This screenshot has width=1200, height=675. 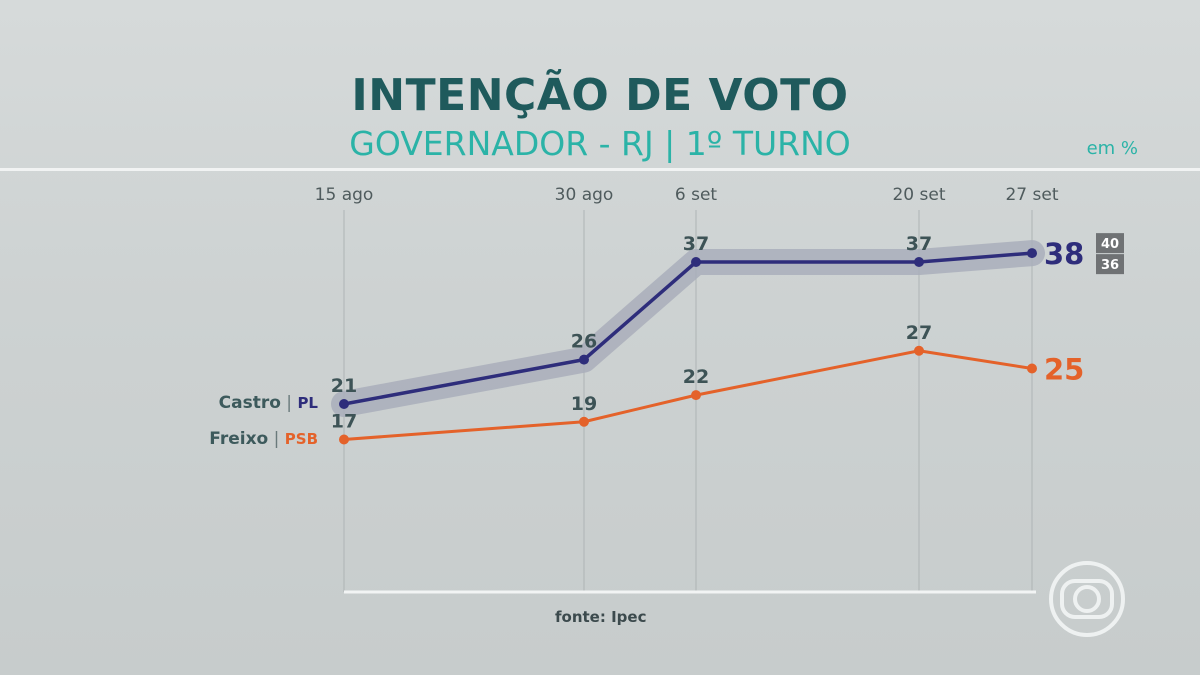 I want to click on x-tick-label: 20 set, so click(x=918, y=195).